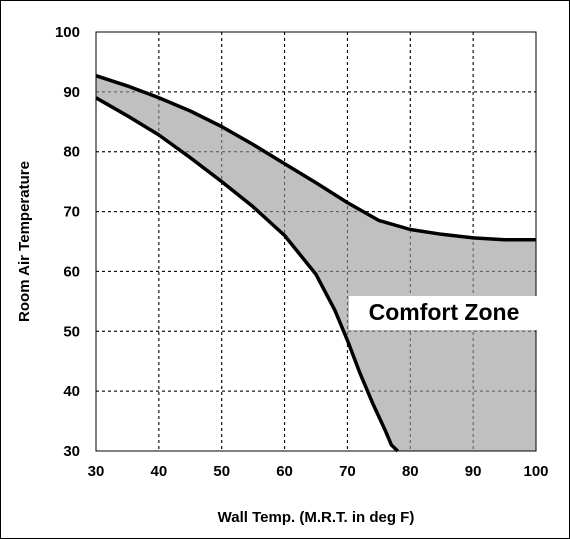  Describe the element at coordinates (318, 471) in the screenshot. I see `x-axis-ticks: 30 40 50 60 70 80 90 100` at that location.